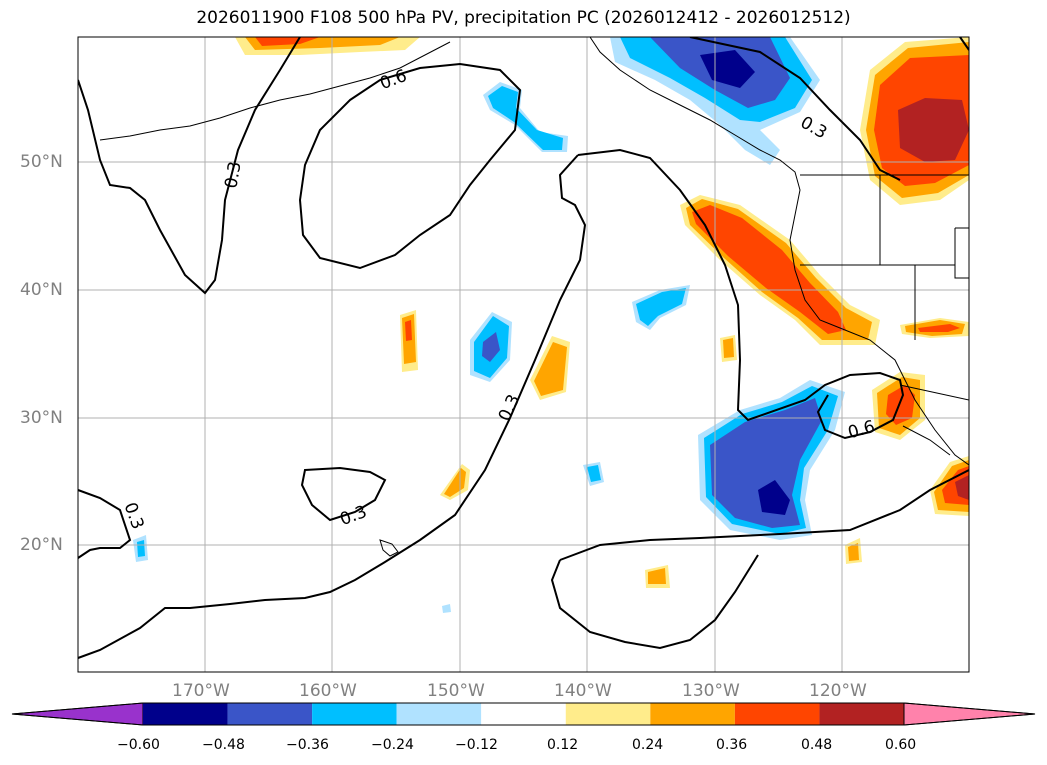 This screenshot has width=1047, height=765. I want to click on colorbar-tick: 0.24, so click(648, 745).